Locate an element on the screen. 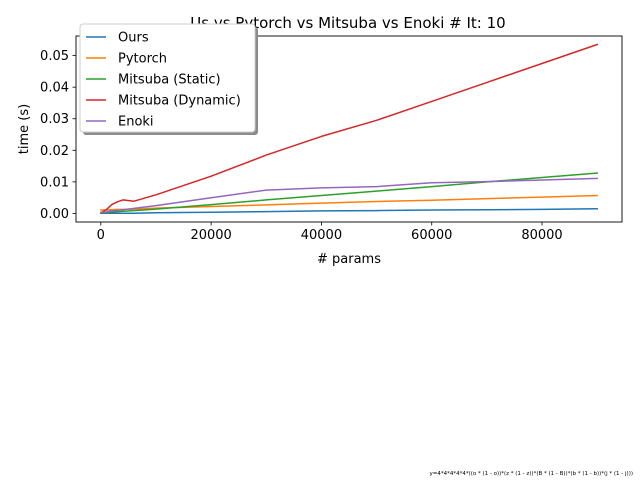 The height and width of the screenshot is (480, 640). legend-label-3: Mitsuba (Dynamic) is located at coordinates (179, 101).